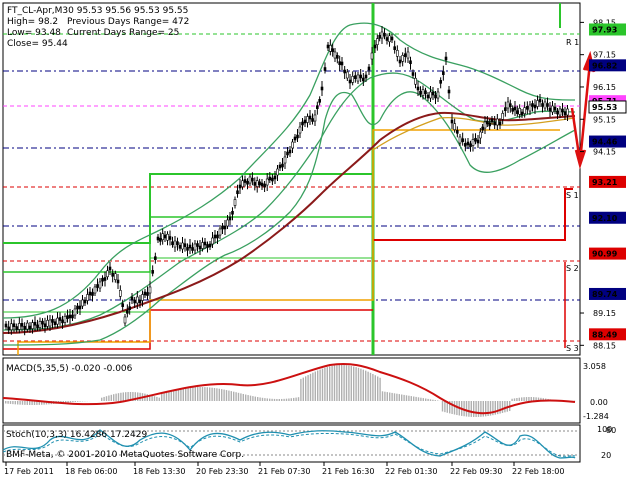  Describe the element at coordinates (605, 294) in the screenshot. I see `level-box-label: 89.74` at that location.